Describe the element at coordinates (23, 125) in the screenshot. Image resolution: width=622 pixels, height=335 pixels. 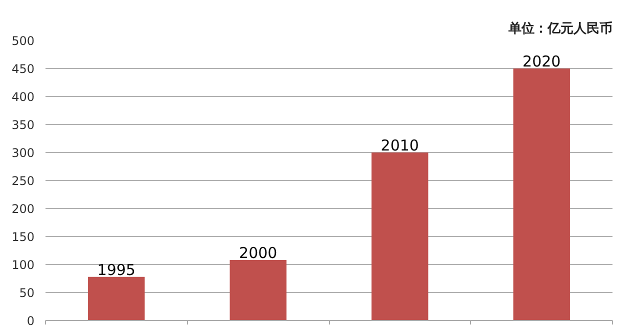
I see `y-tick-label: 350` at that location.